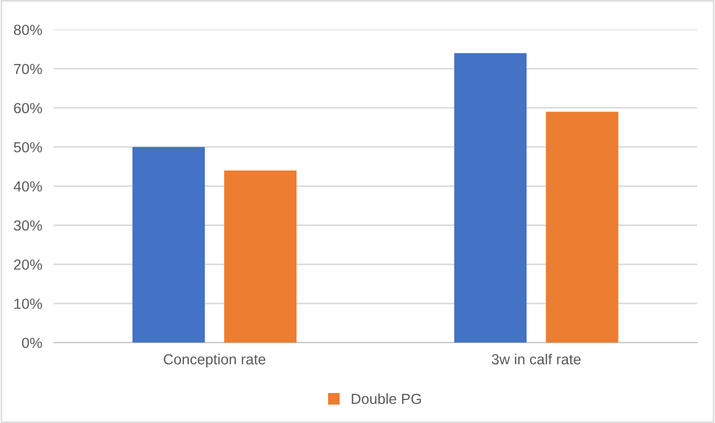 This screenshot has width=715, height=423. What do you see at coordinates (28, 30) in the screenshot?
I see `y-tick-label: 80%` at bounding box center [28, 30].